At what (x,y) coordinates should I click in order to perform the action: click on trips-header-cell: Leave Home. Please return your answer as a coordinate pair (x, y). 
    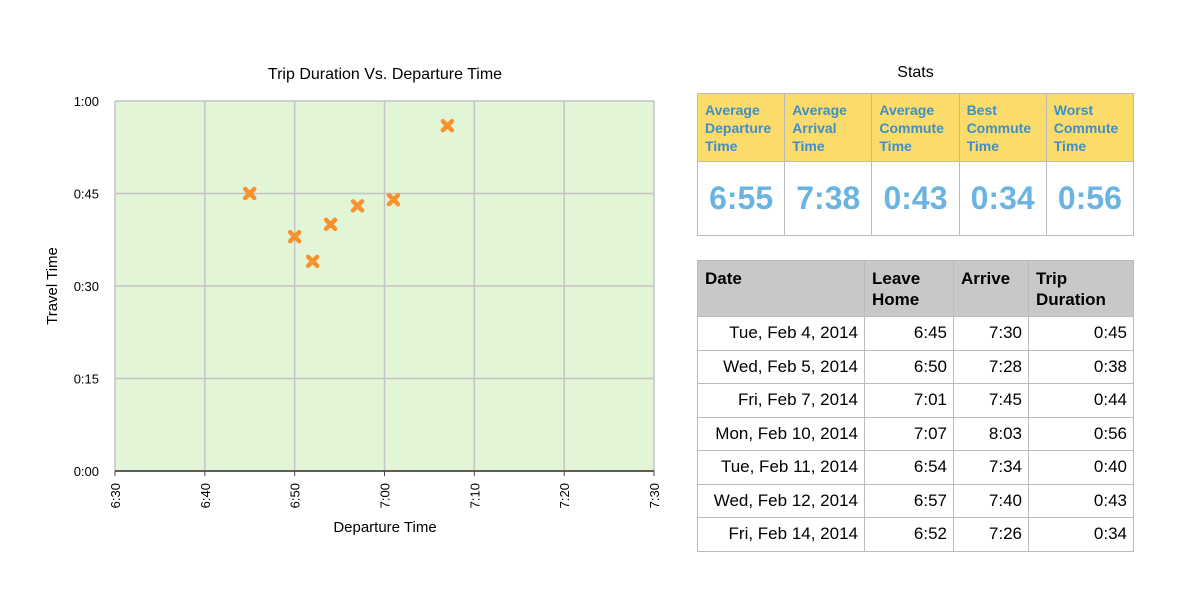
    Looking at the image, I should click on (909, 288).